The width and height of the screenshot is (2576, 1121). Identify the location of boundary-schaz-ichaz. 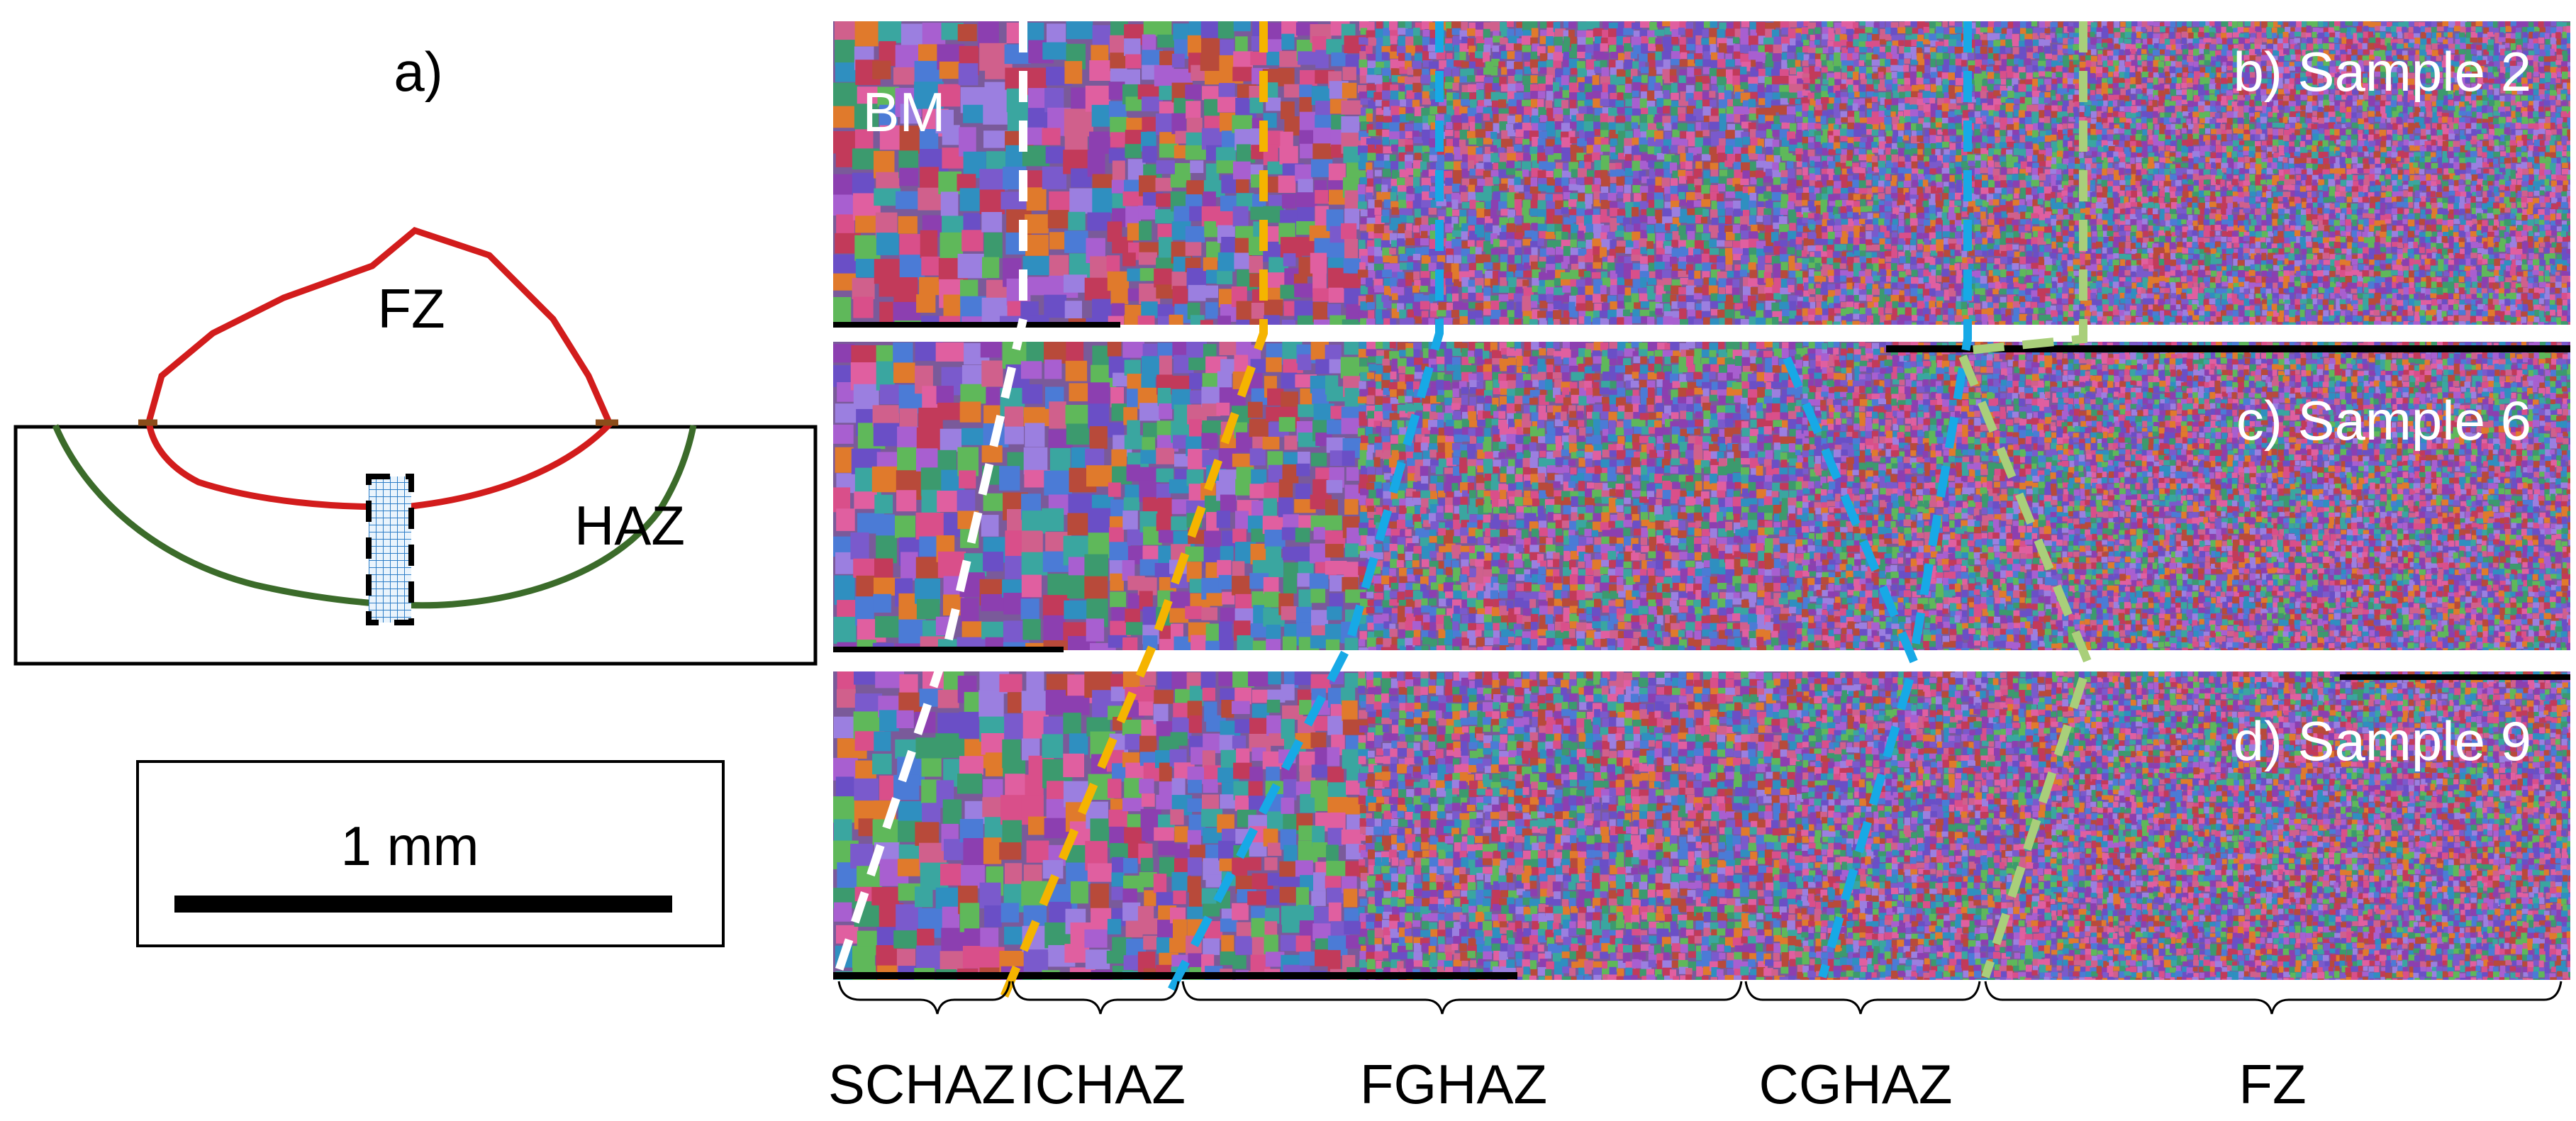
(1132, 515).